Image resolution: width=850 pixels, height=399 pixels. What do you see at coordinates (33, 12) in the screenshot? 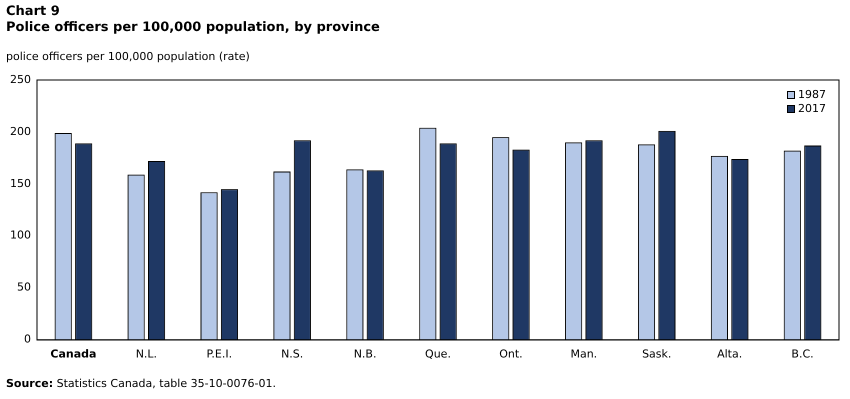
I see `chart-title: Chart 9` at bounding box center [33, 12].